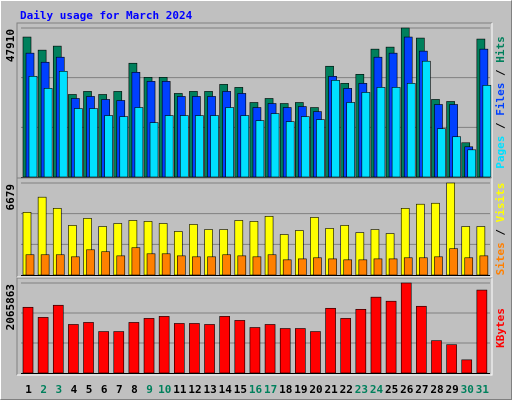 The width and height of the screenshot is (512, 400). Describe the element at coordinates (346, 389) in the screenshot. I see `x-tick-label: 22` at that location.